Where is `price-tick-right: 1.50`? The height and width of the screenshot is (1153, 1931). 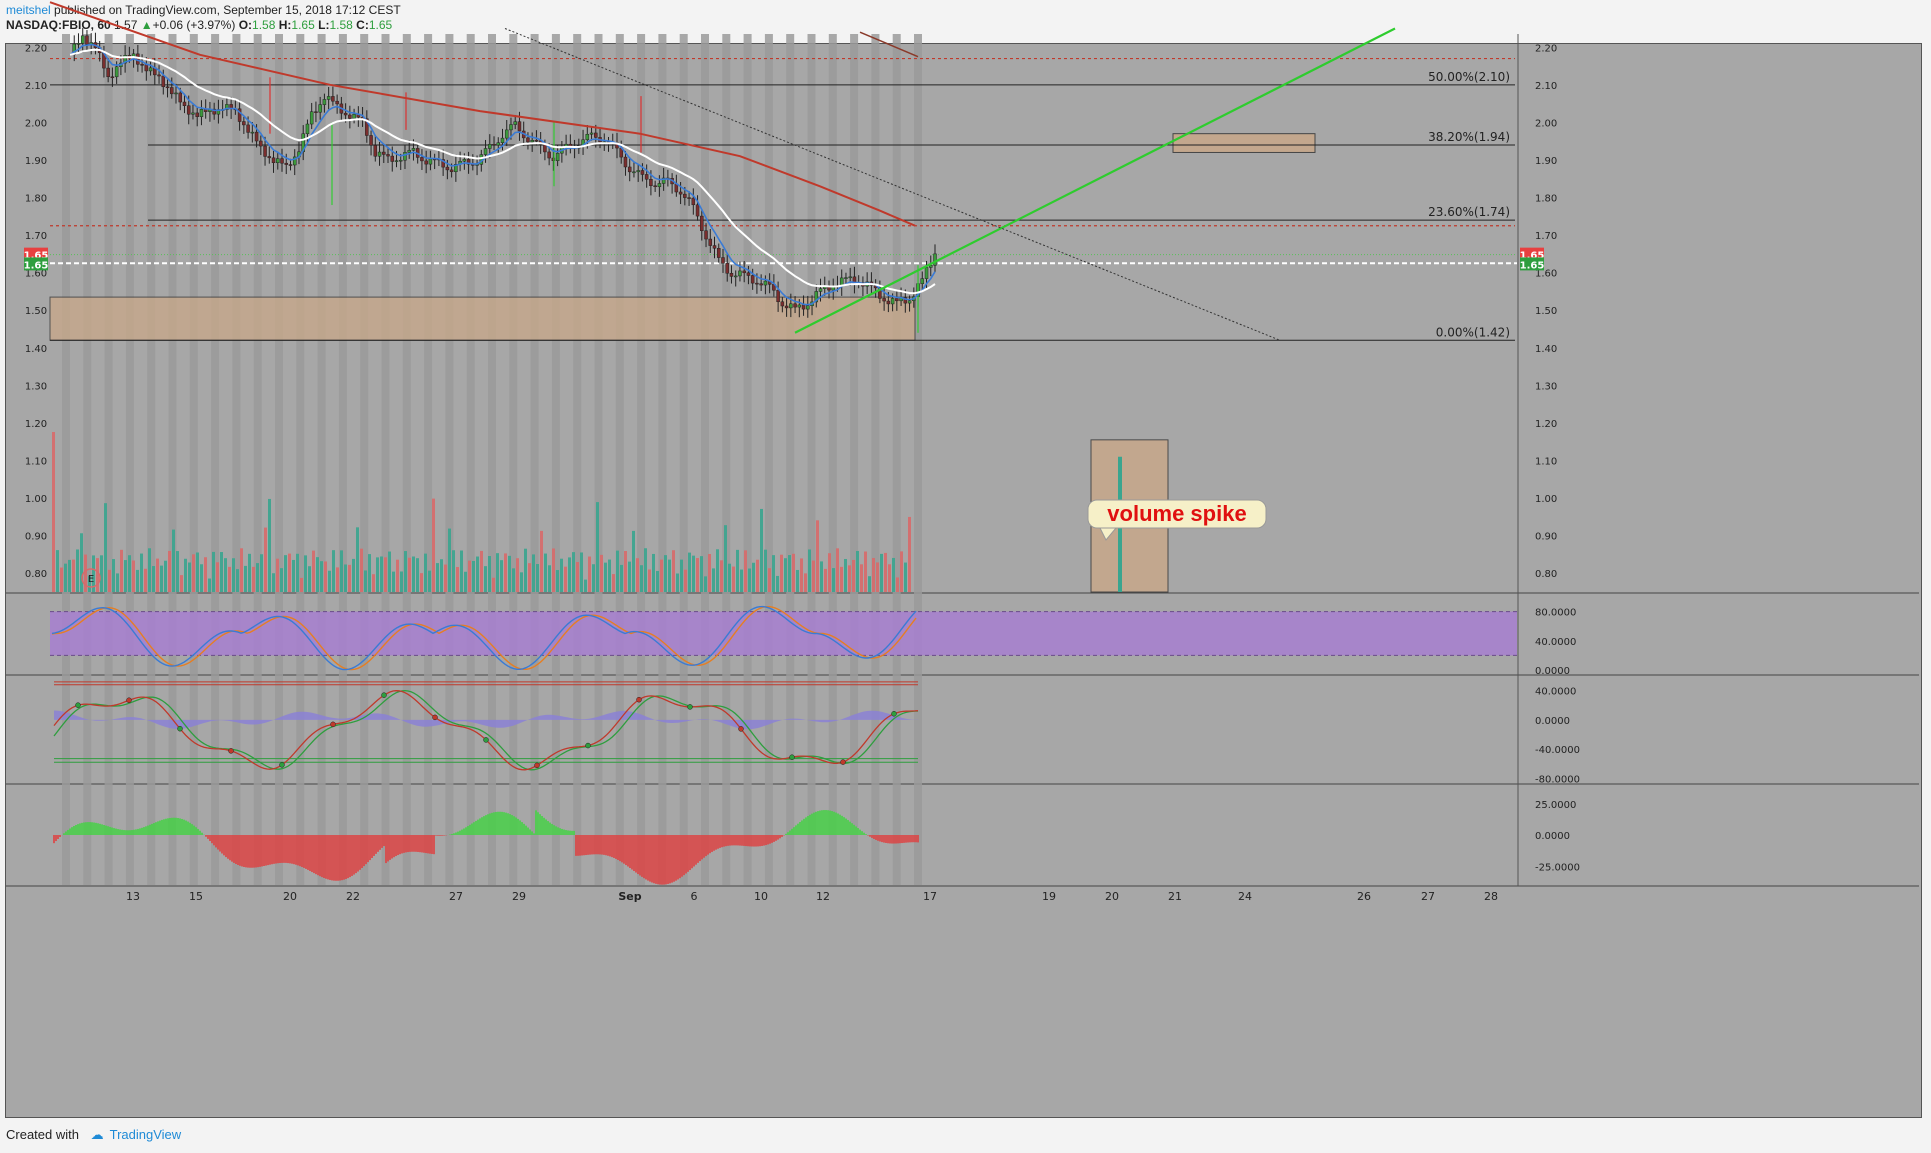
price-tick-right: 1.50 is located at coordinates (1546, 311).